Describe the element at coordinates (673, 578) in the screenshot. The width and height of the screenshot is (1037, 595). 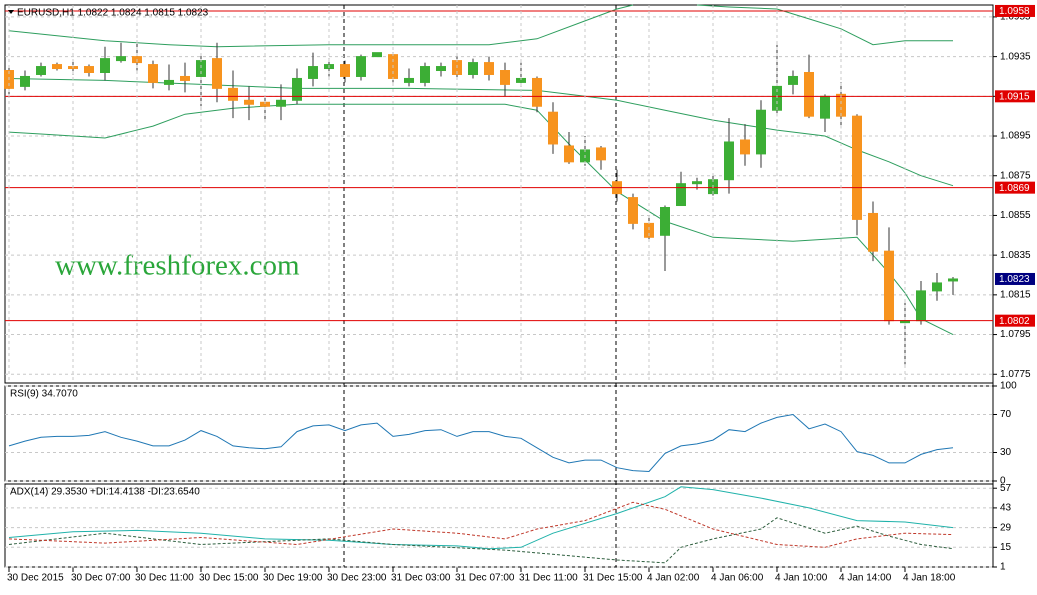
I see `x-tick-label: 4 Jan 02:00` at that location.